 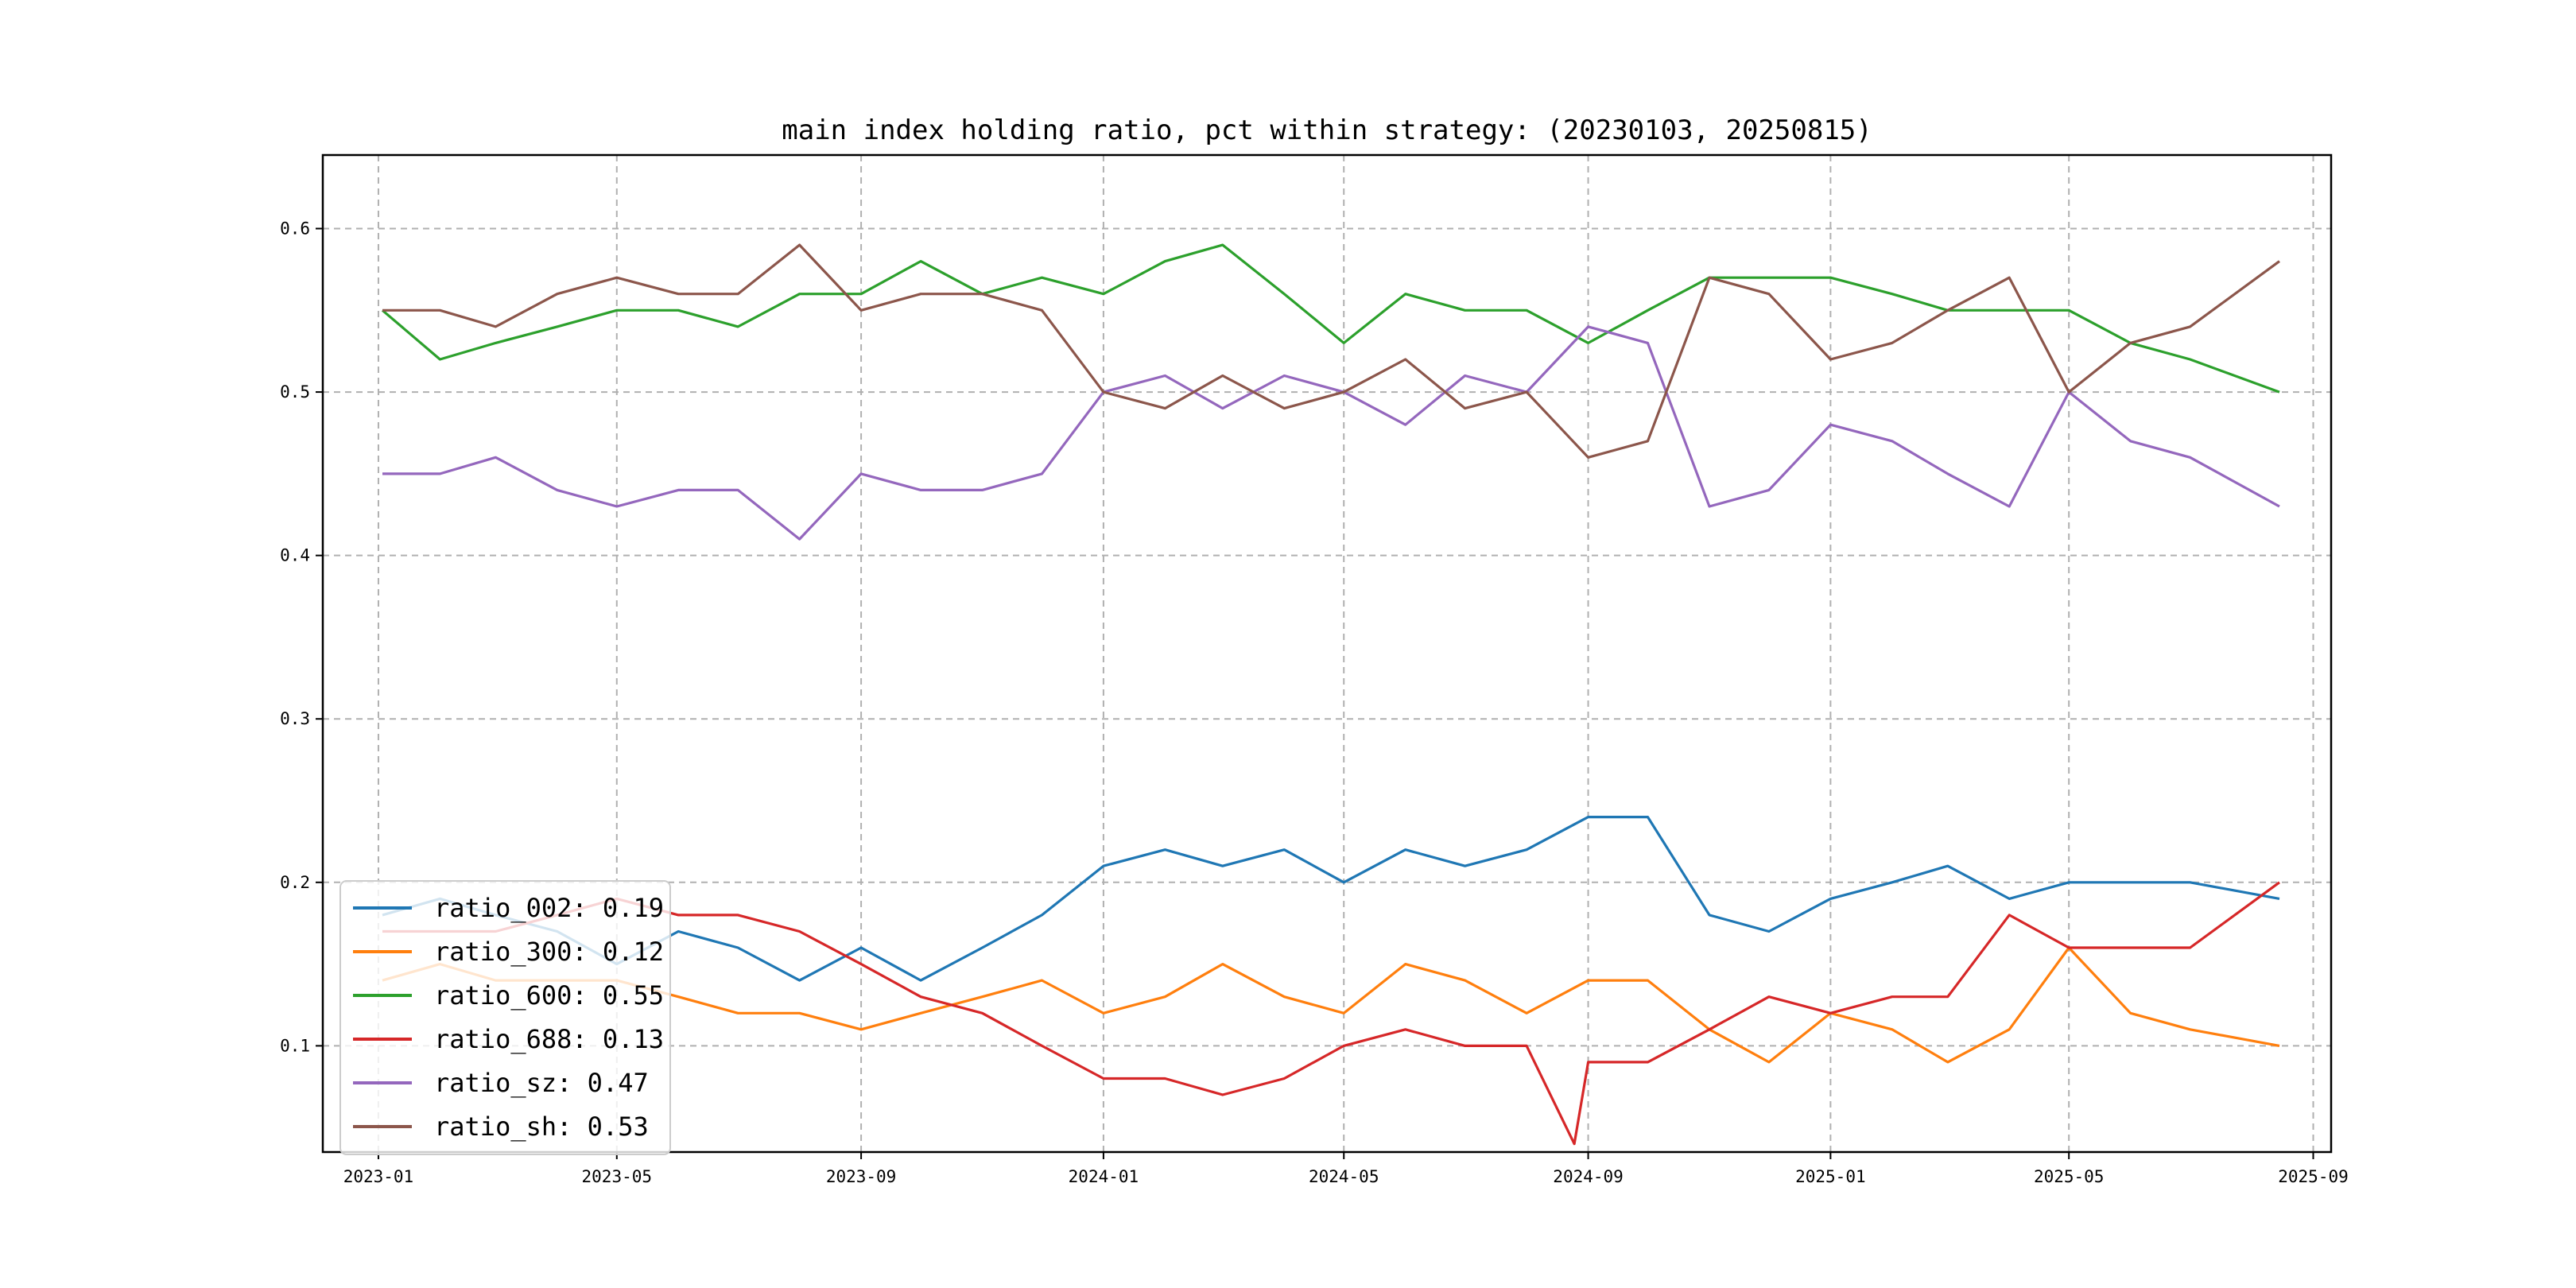 I want to click on x-tick-label: 2024-09, so click(x=1588, y=1176).